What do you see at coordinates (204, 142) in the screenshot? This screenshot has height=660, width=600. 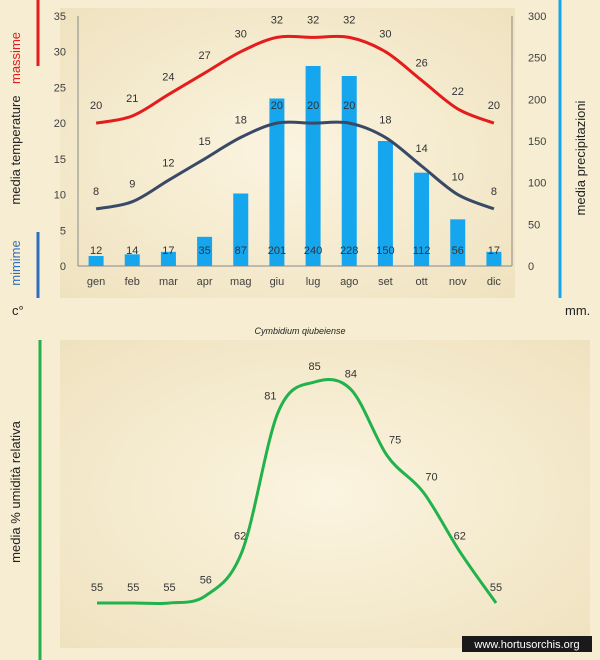 I see `min-value-label: 15` at bounding box center [204, 142].